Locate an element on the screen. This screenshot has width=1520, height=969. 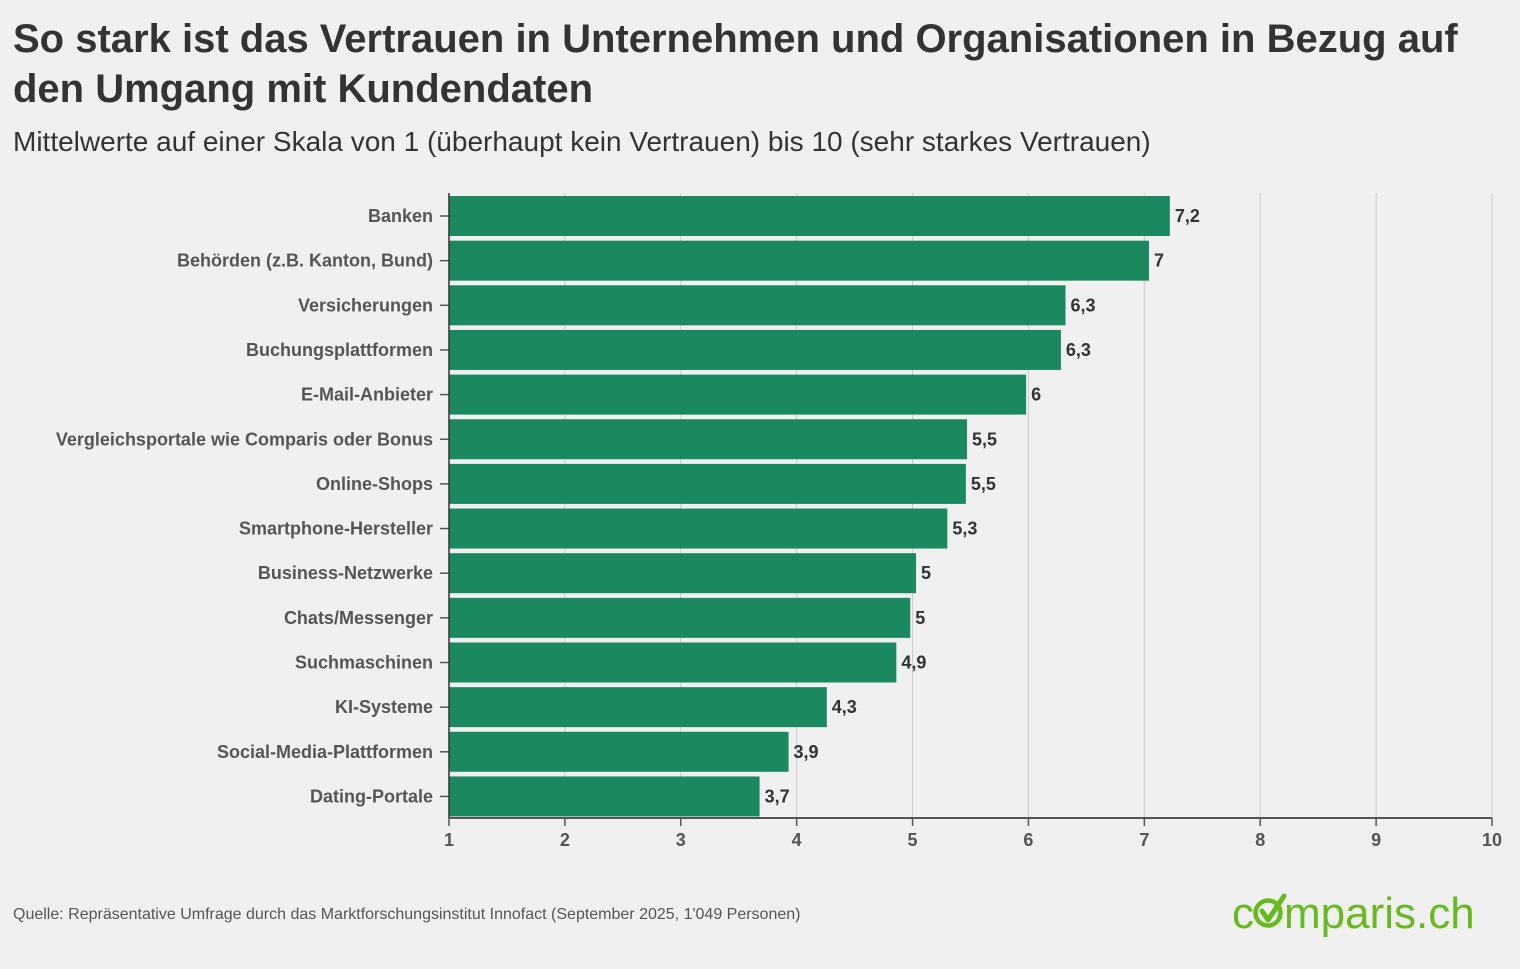
logo-text-start: c is located at coordinates (1243, 913).